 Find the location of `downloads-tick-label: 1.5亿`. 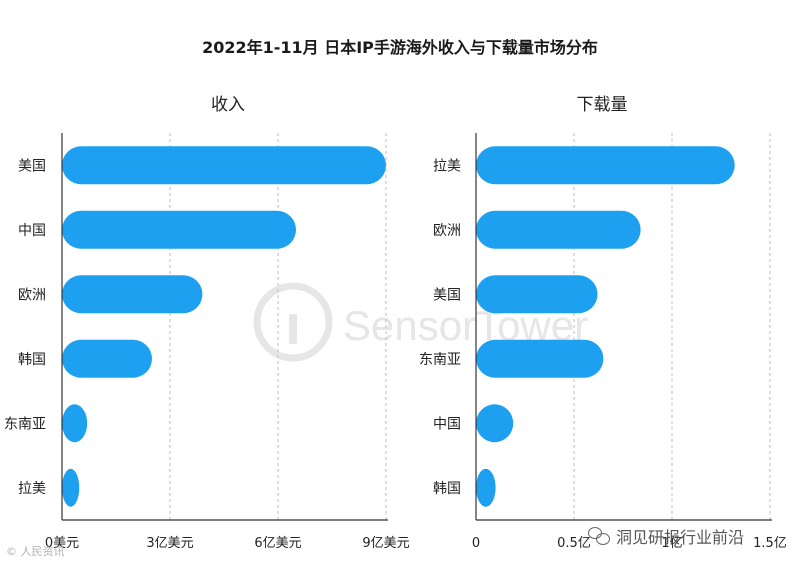

downloads-tick-label: 1.5亿 is located at coordinates (770, 543).